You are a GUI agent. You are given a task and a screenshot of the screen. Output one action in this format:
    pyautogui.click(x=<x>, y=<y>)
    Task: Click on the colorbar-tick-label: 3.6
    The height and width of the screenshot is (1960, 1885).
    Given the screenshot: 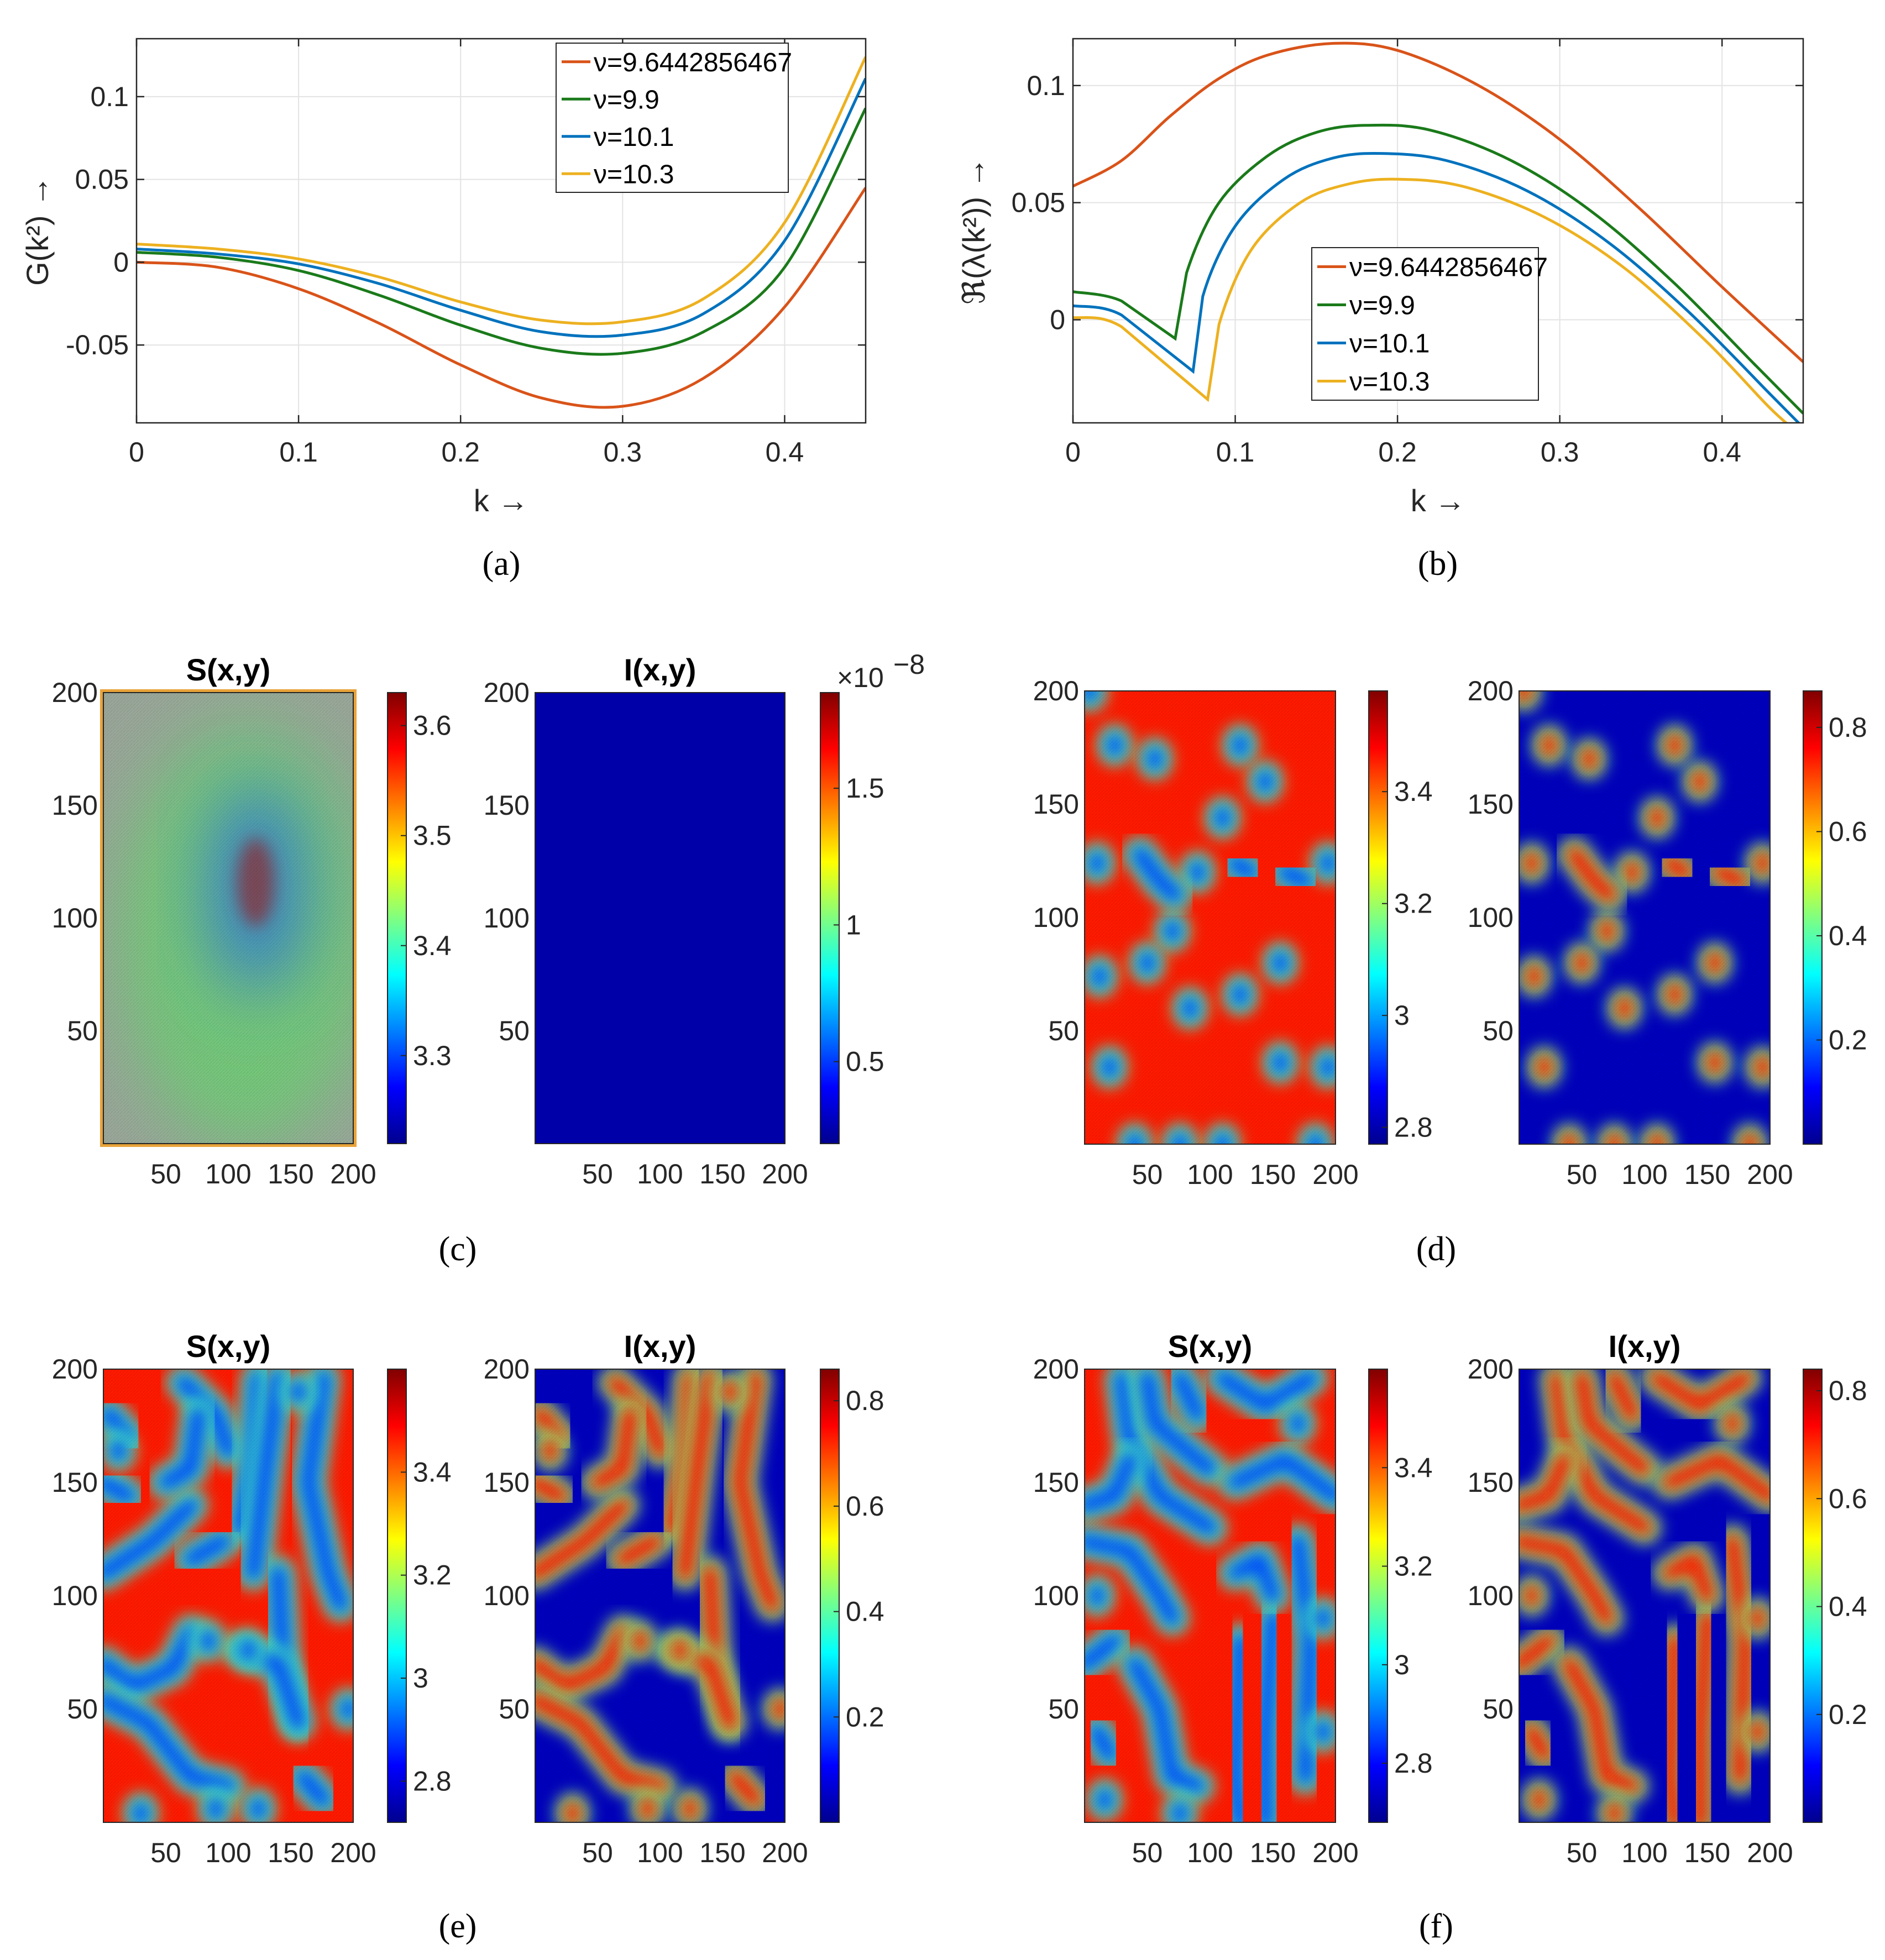 What is the action you would take?
    pyautogui.click(x=432, y=726)
    